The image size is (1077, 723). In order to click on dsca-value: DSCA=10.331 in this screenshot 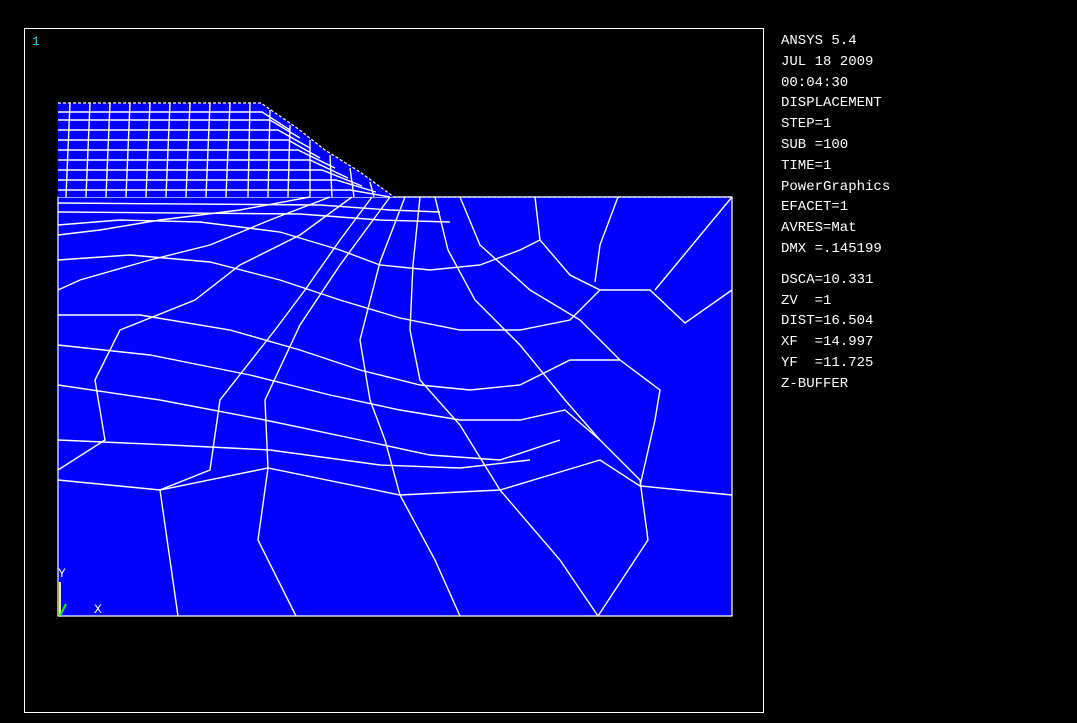, I will do `click(827, 279)`.